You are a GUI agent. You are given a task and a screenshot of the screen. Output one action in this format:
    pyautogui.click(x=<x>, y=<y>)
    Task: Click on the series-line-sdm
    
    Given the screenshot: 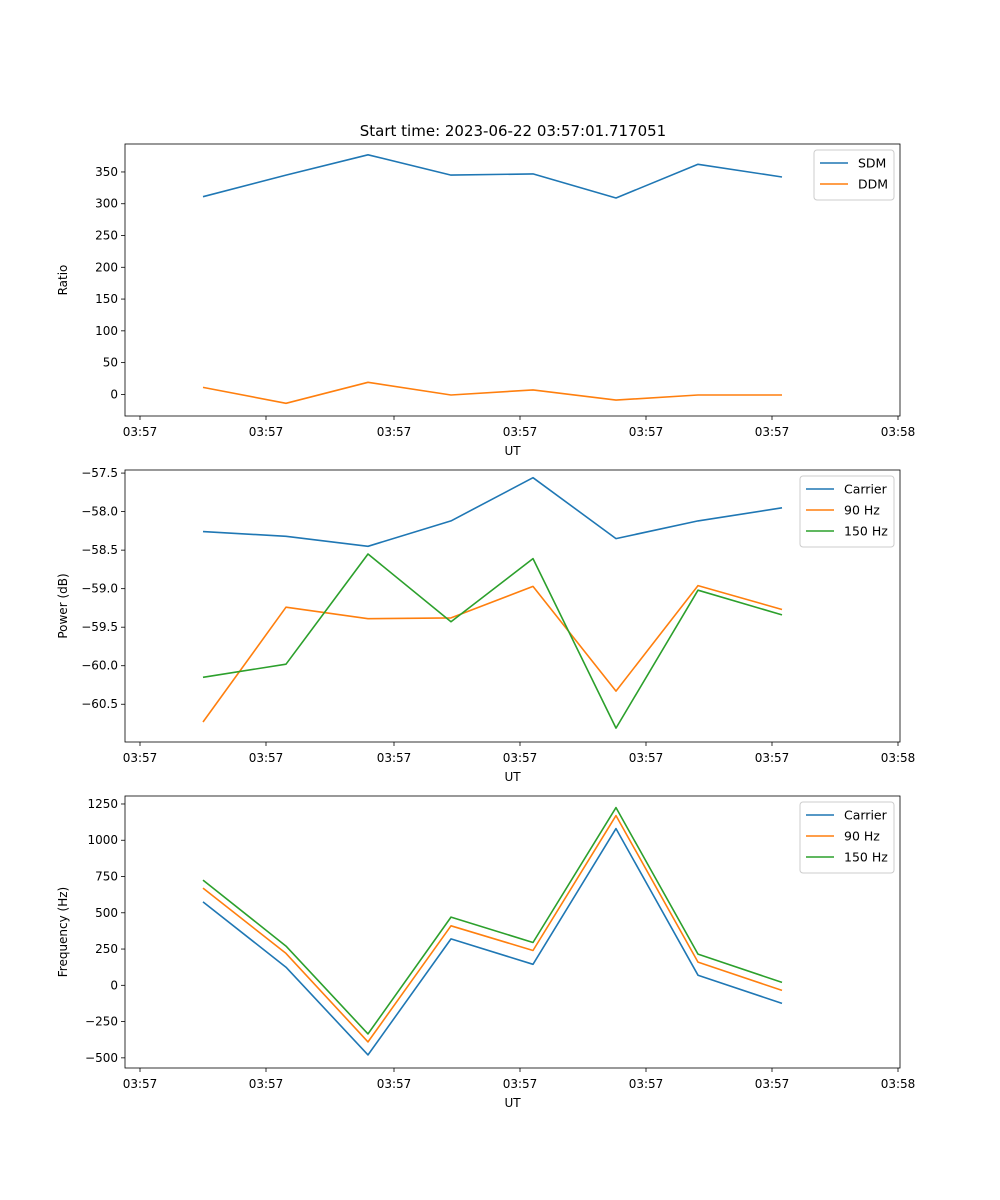 What is the action you would take?
    pyautogui.click(x=492, y=176)
    